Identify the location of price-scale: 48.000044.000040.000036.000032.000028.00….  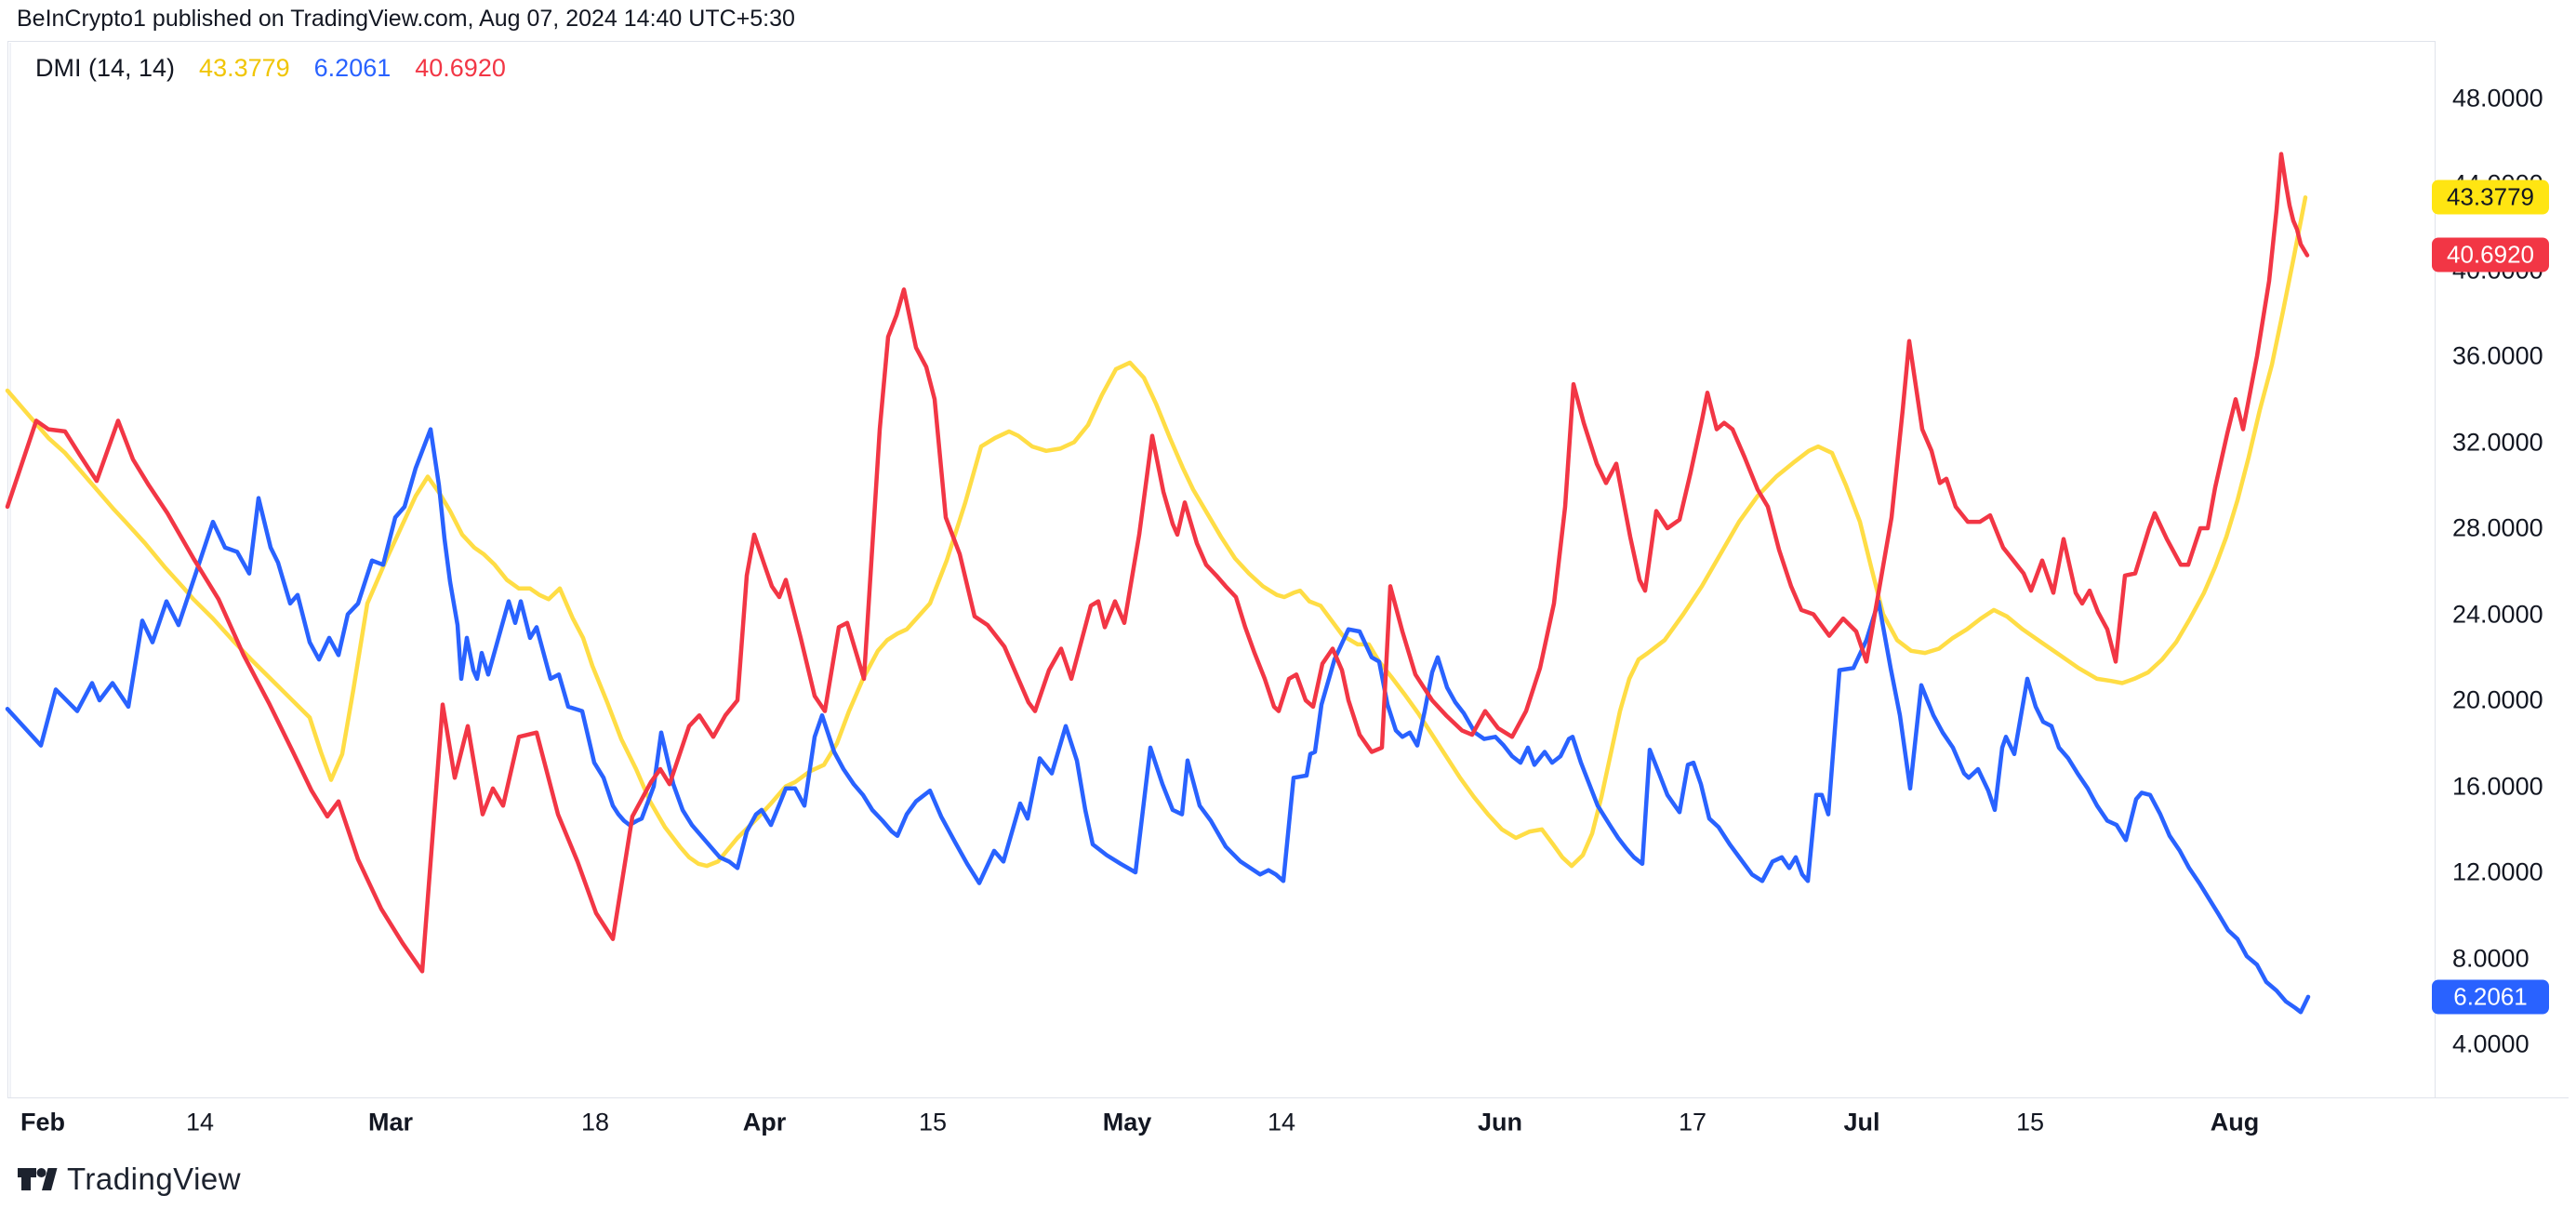
(2504, 569).